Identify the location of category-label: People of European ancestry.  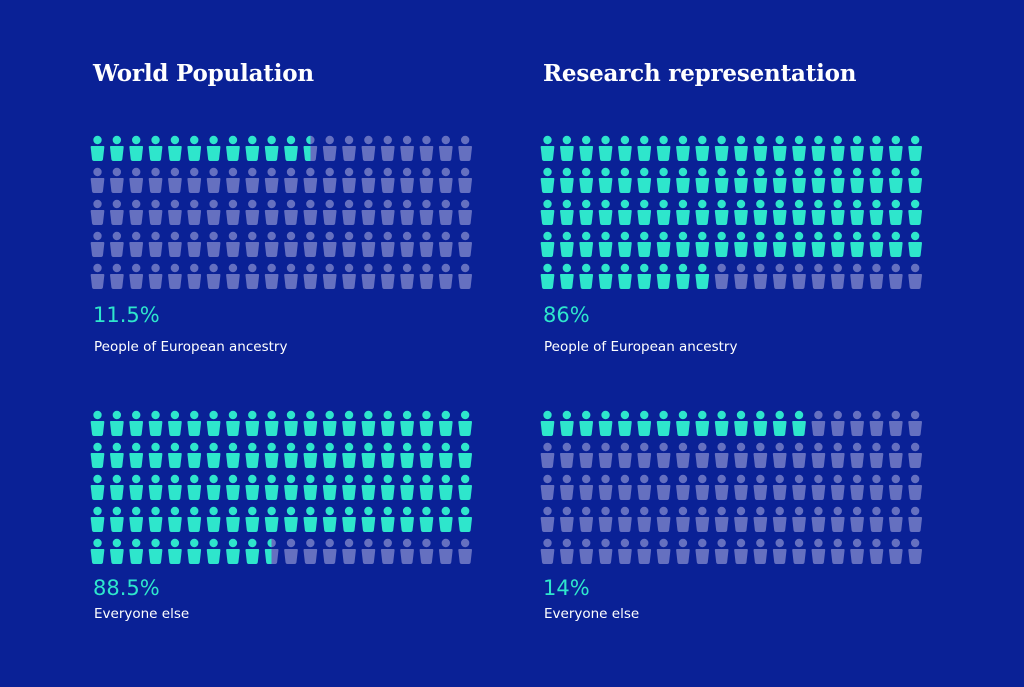
(641, 347).